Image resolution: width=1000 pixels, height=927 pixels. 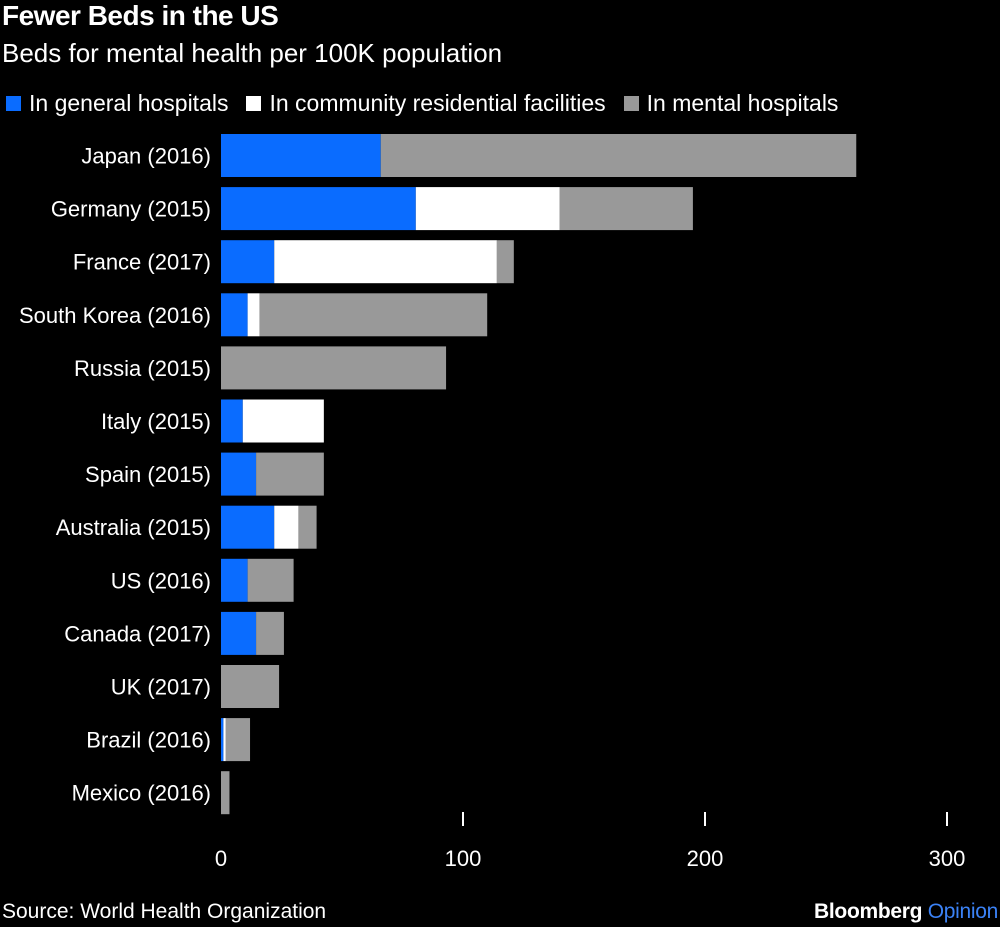 What do you see at coordinates (334, 368) in the screenshot?
I see `bar-russia-2015-in-mental-hospitals` at bounding box center [334, 368].